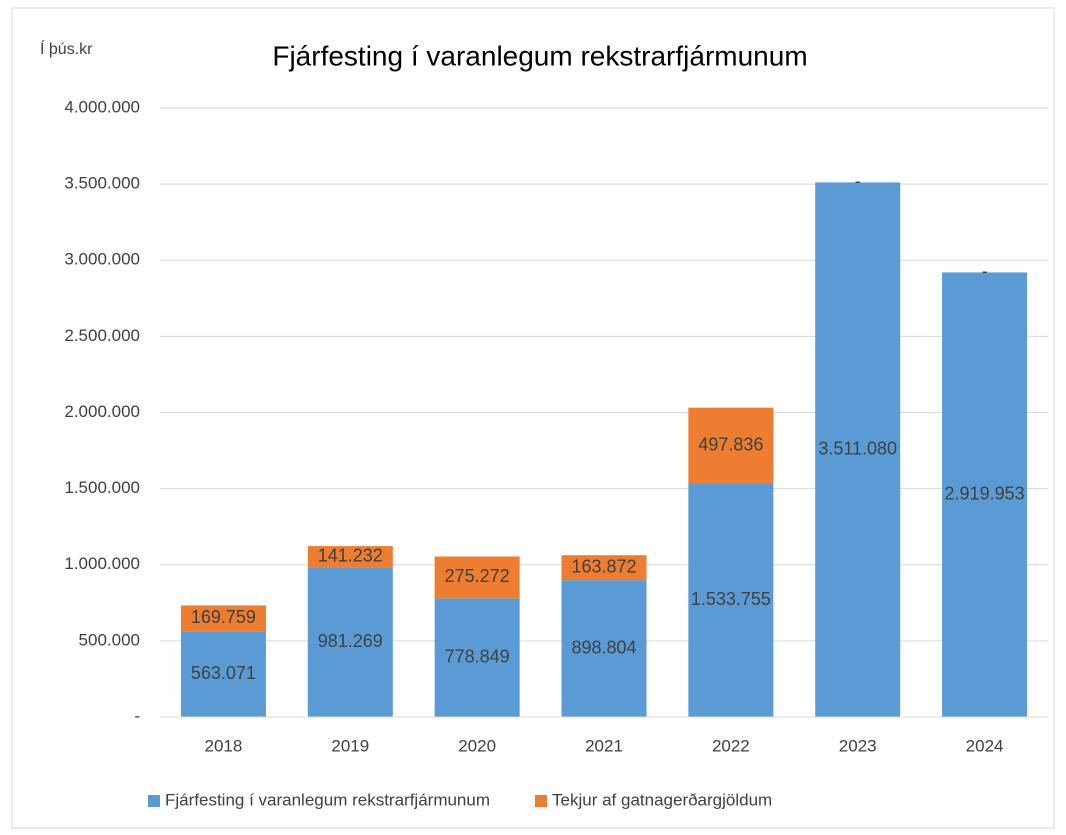 Image resolution: width=1066 pixels, height=835 pixels. I want to click on data-label: 898.804, so click(603, 647).